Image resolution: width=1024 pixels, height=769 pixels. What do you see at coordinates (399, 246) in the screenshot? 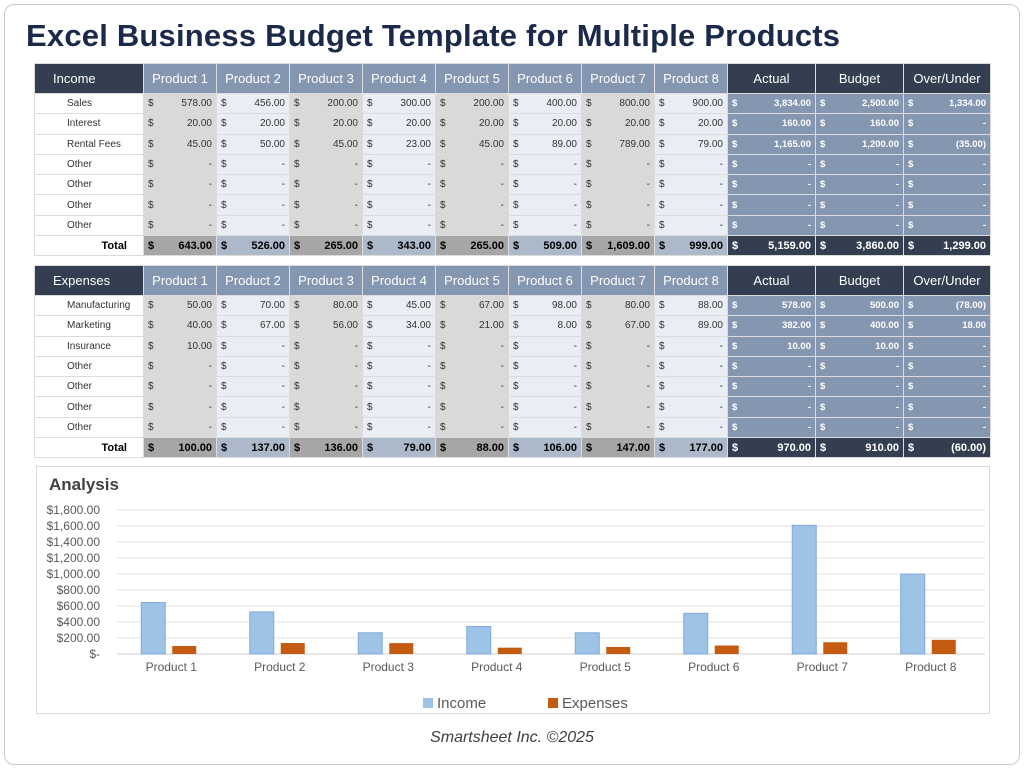
I see `amount-cell: $343.00` at bounding box center [399, 246].